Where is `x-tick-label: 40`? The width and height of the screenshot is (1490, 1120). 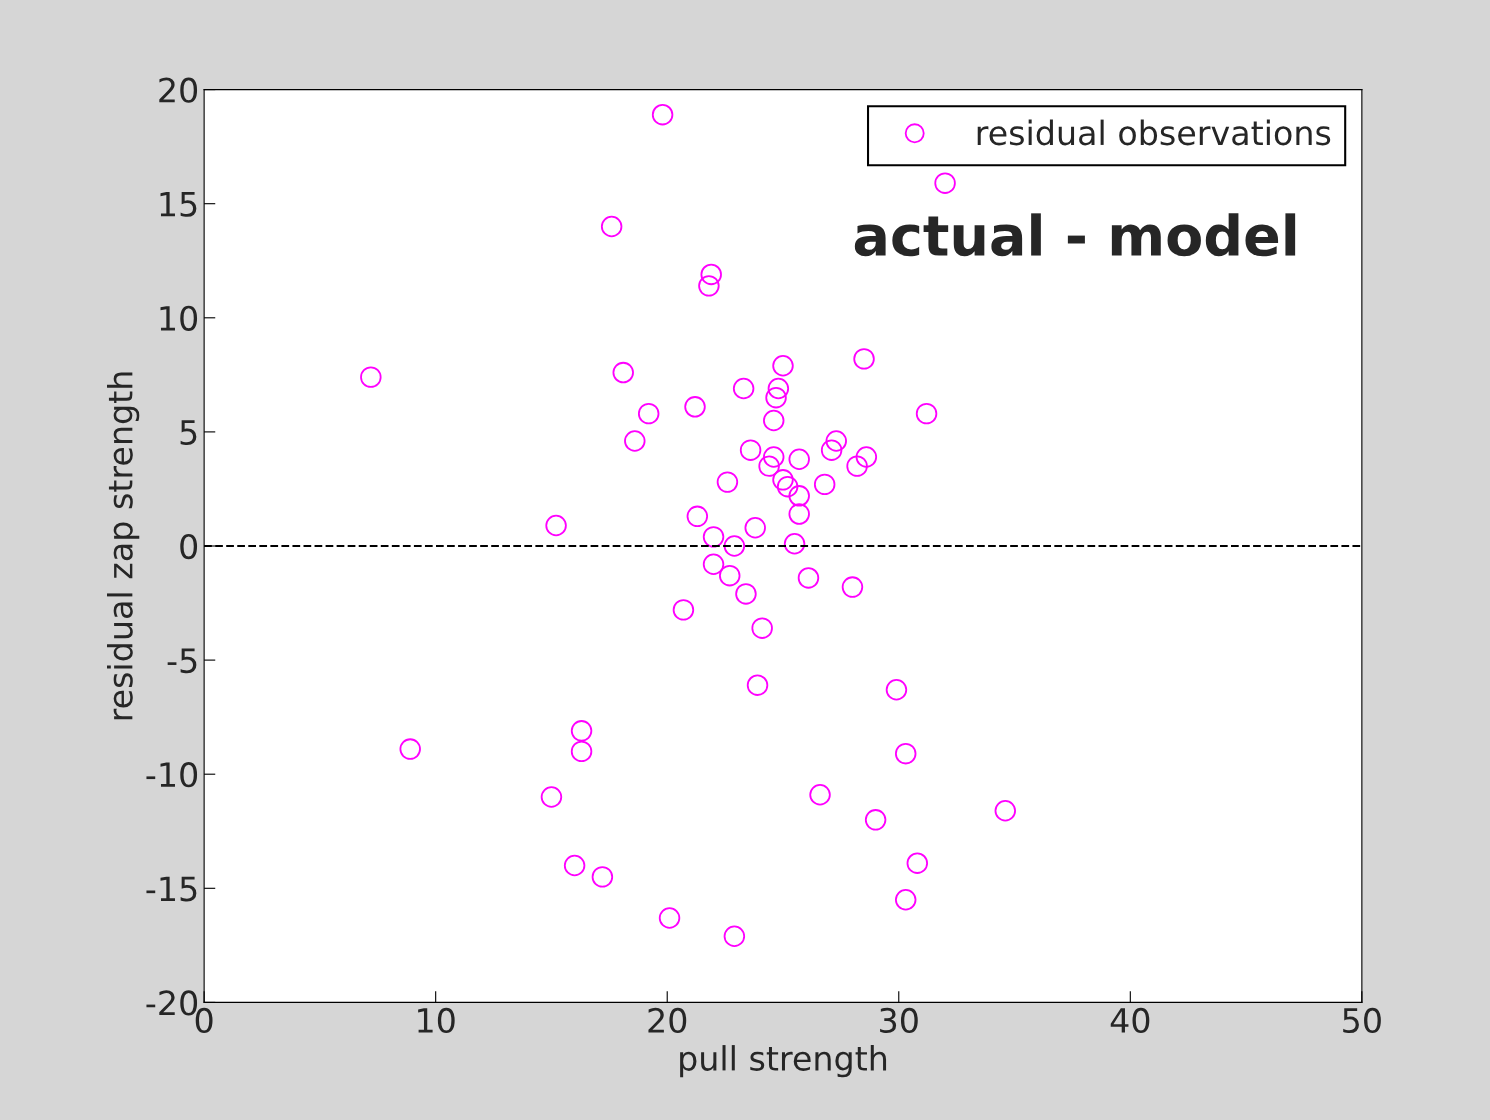
x-tick-label: 40 is located at coordinates (1130, 1020).